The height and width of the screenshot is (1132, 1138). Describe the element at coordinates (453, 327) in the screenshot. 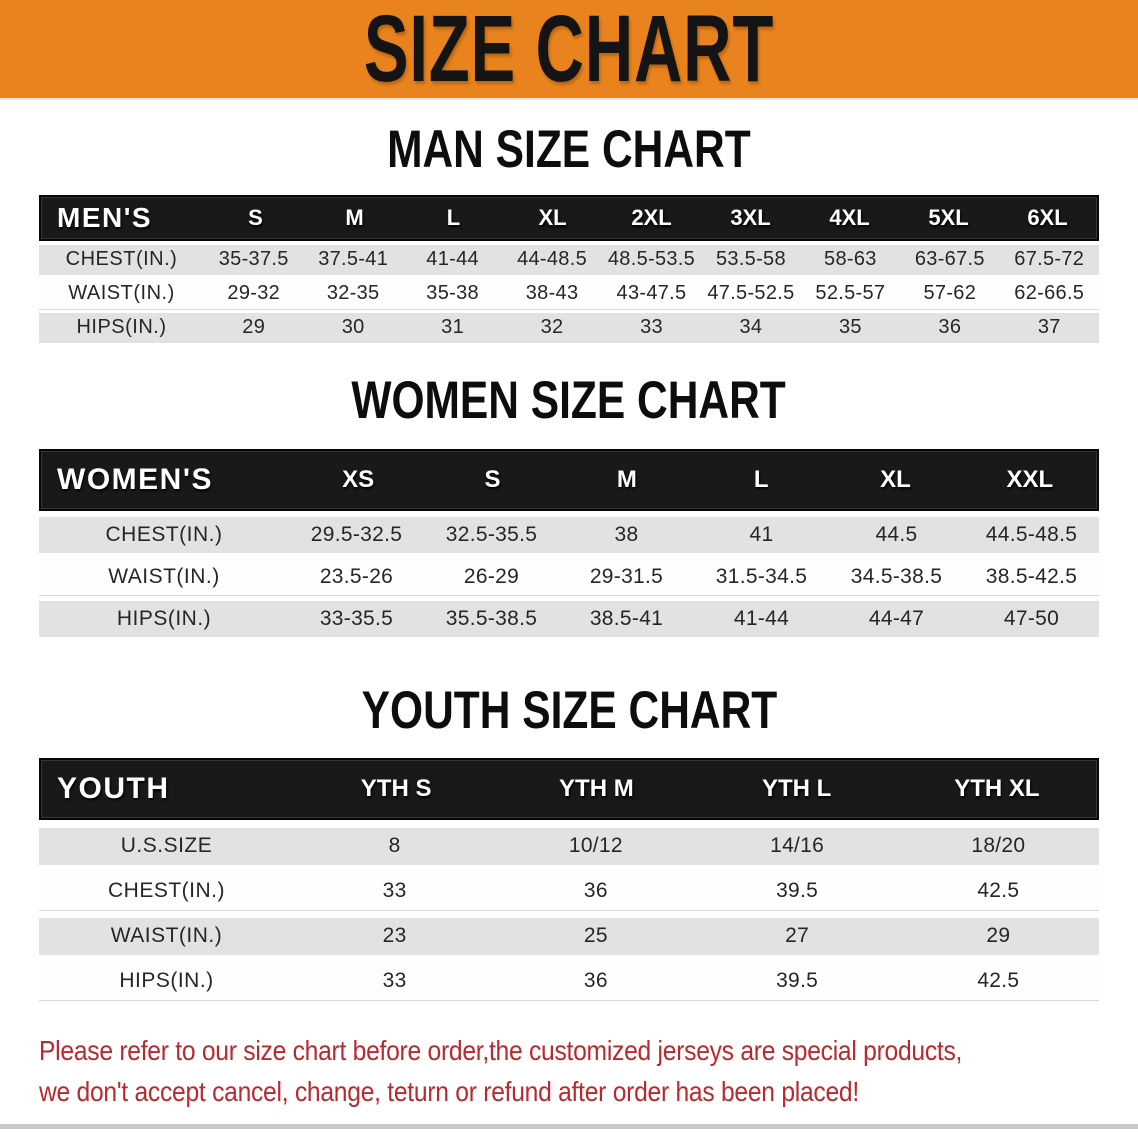

I see `size-cell: 31` at that location.